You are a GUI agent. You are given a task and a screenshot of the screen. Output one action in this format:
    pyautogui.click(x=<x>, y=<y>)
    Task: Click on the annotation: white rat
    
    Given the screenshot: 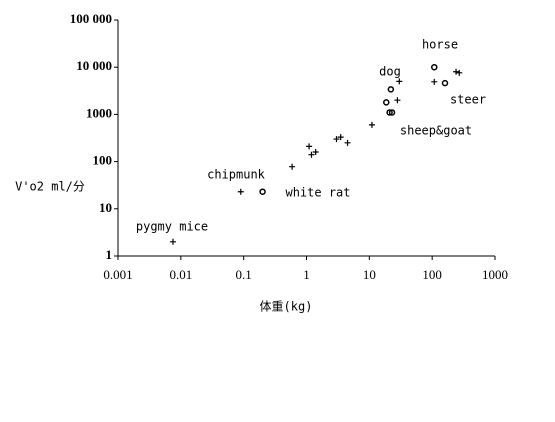 What is the action you would take?
    pyautogui.click(x=317, y=193)
    